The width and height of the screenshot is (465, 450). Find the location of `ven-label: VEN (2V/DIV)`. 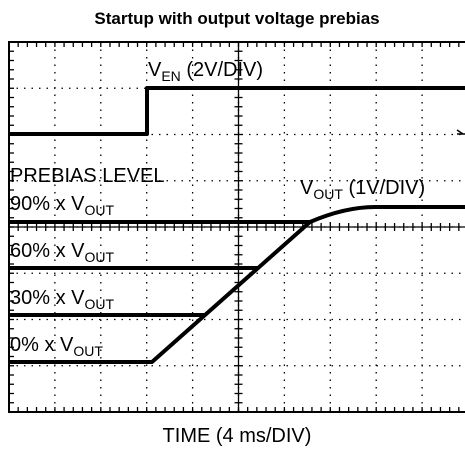

ven-label: VEN (2V/DIV) is located at coordinates (205, 71).